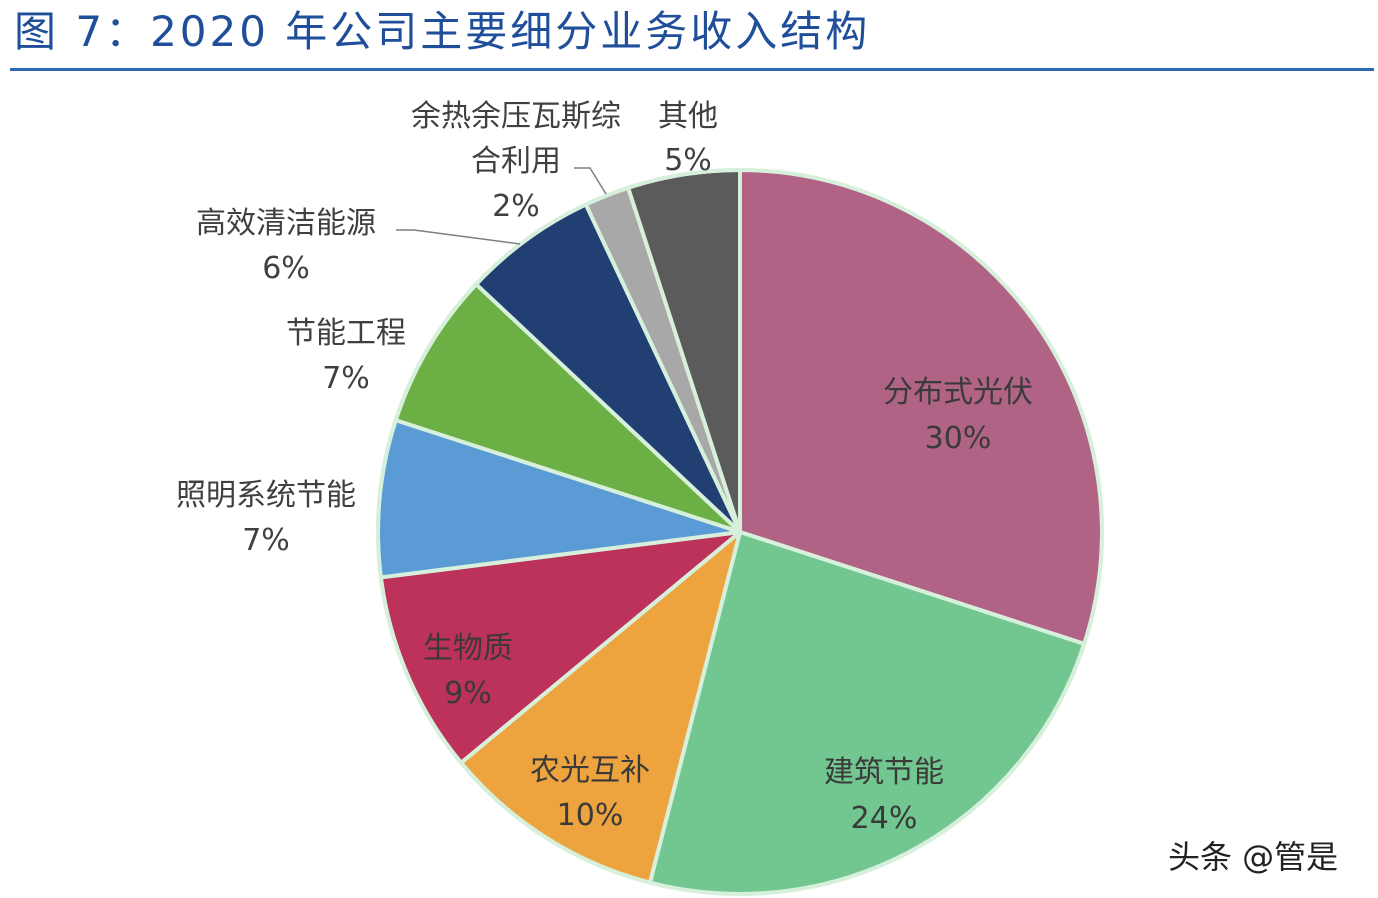 Image resolution: width=1378 pixels, height=898 pixels. Describe the element at coordinates (590, 770) in the screenshot. I see `slice-3-label: 农光互补` at that location.